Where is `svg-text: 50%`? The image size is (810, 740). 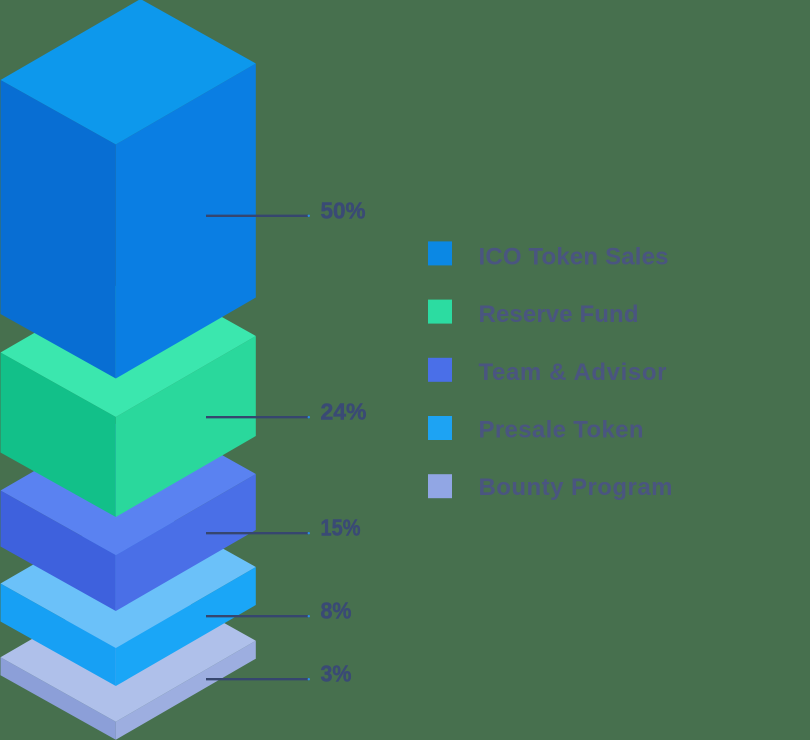
svg-text: 50% is located at coordinates (343, 210).